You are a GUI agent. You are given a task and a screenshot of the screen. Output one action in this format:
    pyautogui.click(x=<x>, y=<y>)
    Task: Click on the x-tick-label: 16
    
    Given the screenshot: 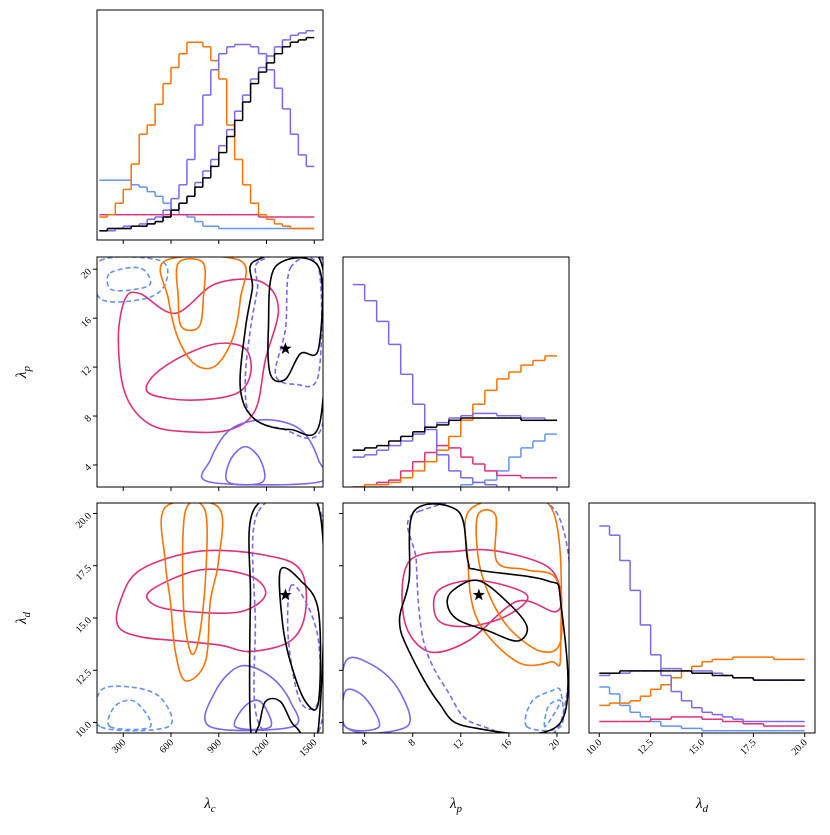 What is the action you would take?
    pyautogui.click(x=506, y=744)
    